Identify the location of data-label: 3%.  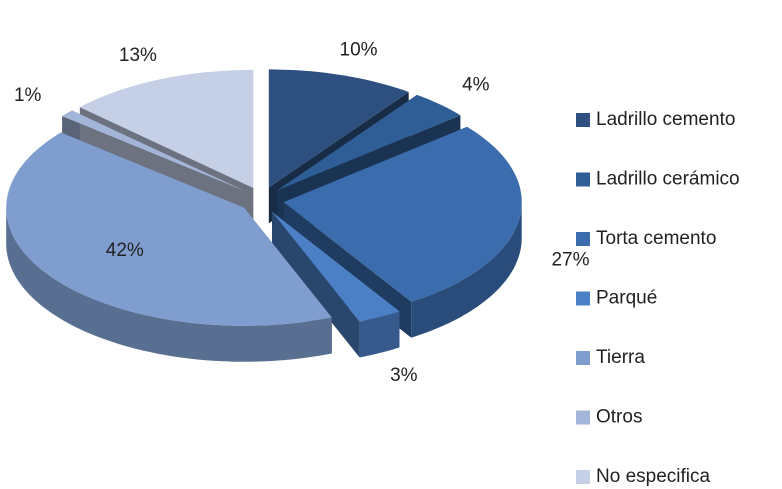
(404, 375).